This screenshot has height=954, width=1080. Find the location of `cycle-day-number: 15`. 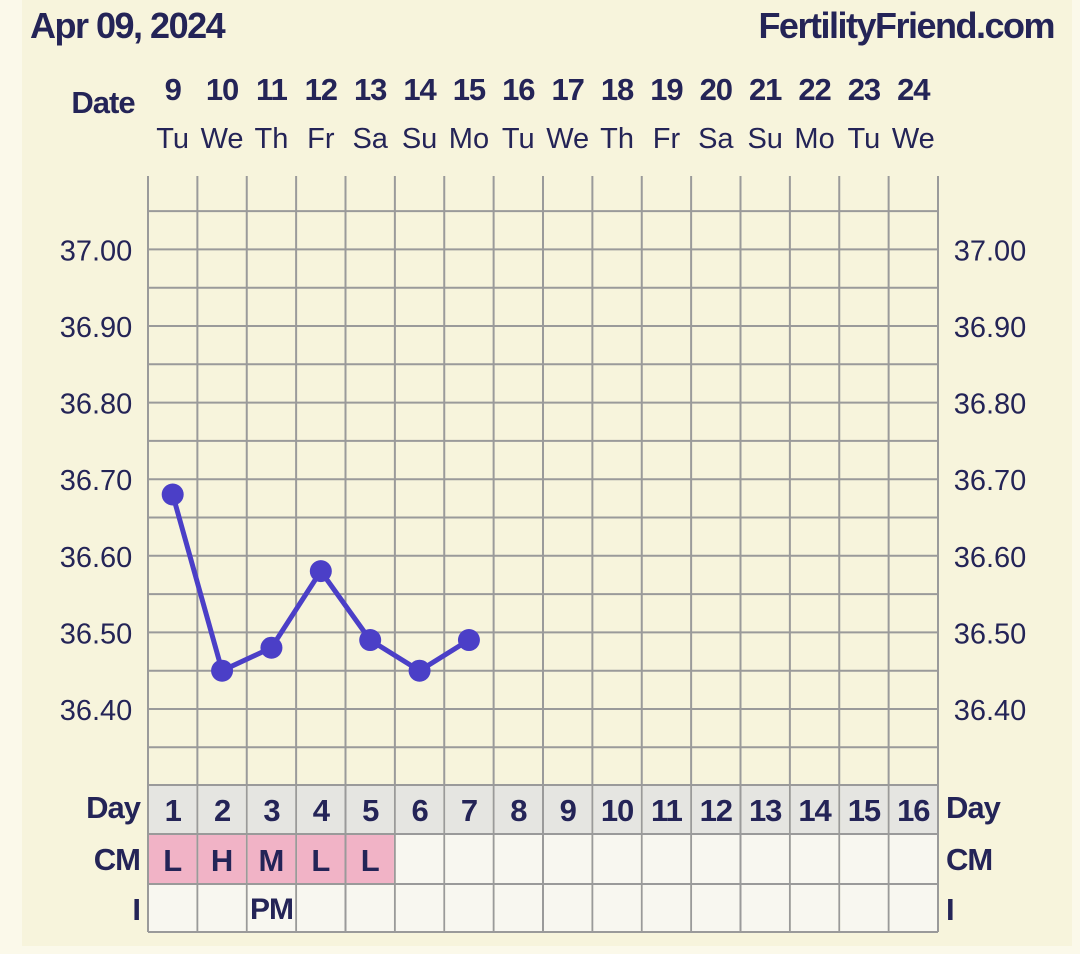

cycle-day-number: 15 is located at coordinates (864, 810).